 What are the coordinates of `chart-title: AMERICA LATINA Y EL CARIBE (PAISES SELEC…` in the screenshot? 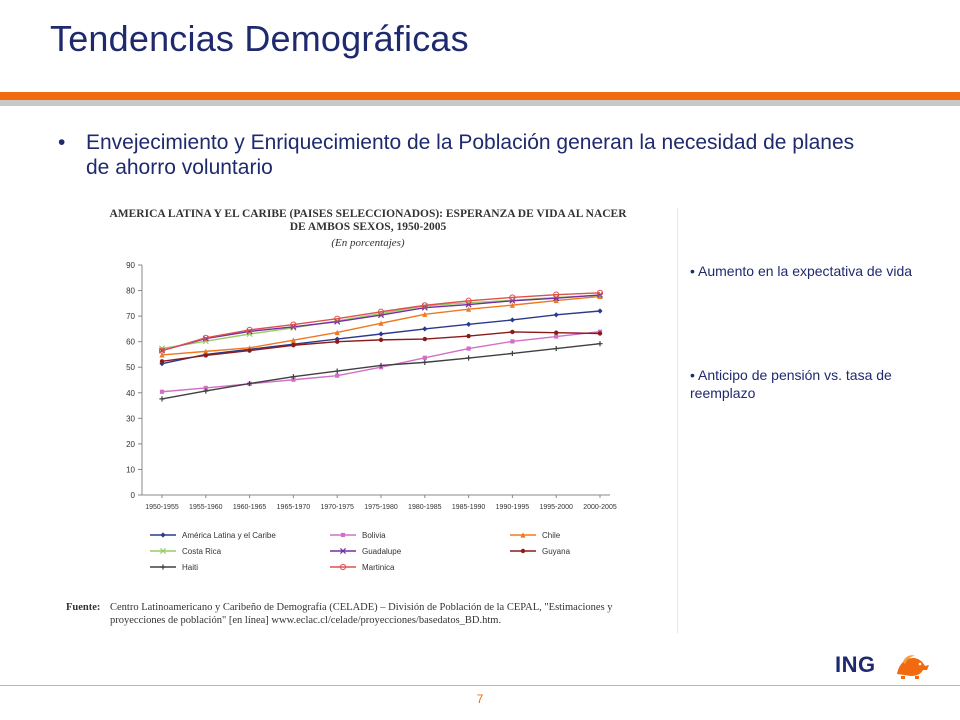 It's located at (368, 220).